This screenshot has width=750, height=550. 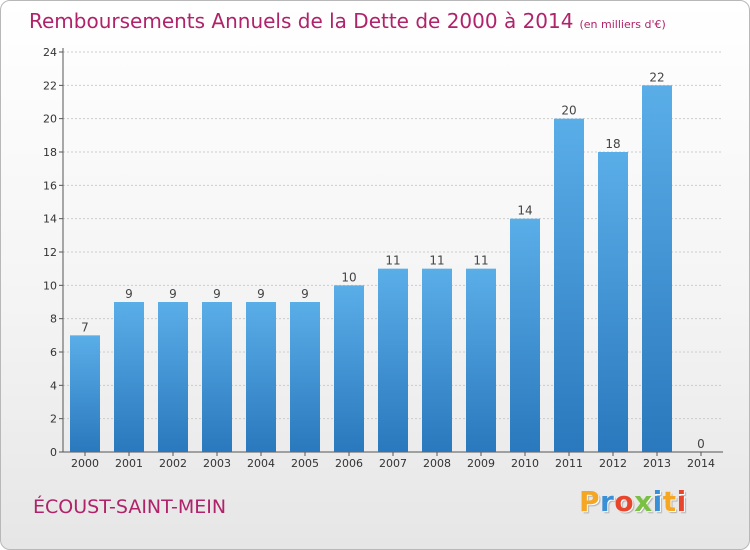 I want to click on city-name: ÉCOUST-SAINT-MEIN, so click(x=130, y=507).